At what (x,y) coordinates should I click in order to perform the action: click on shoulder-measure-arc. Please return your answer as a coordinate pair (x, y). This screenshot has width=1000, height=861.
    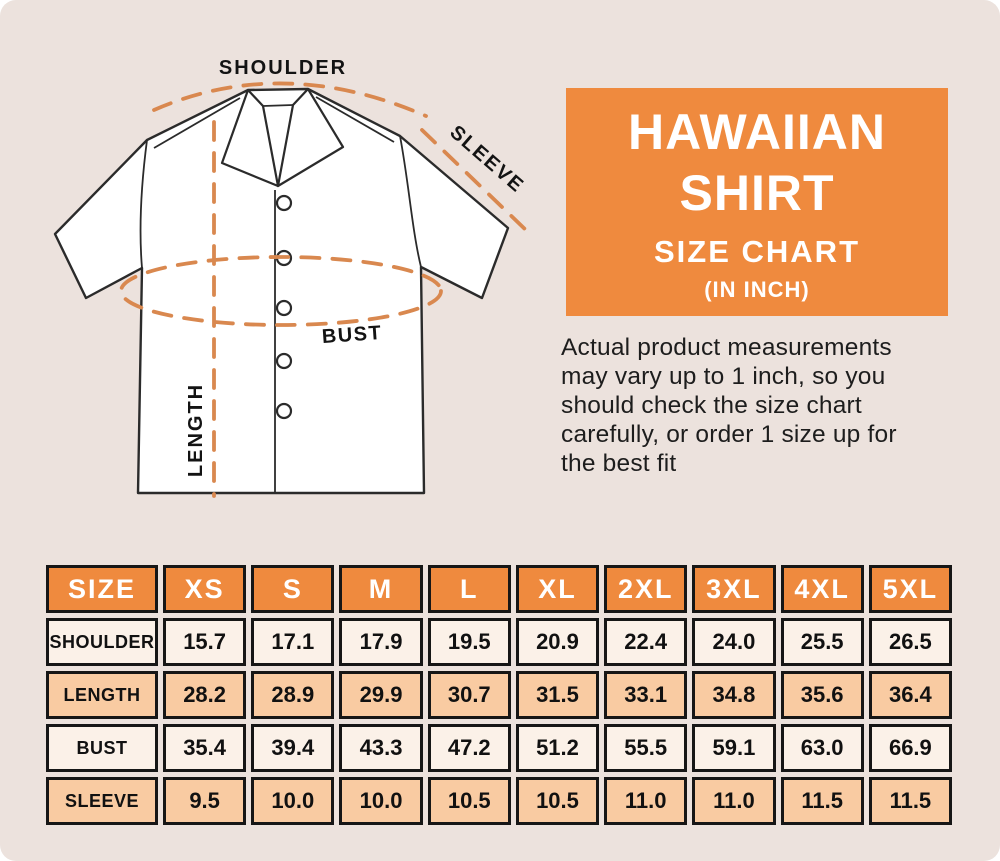
    Looking at the image, I should click on (290, 99).